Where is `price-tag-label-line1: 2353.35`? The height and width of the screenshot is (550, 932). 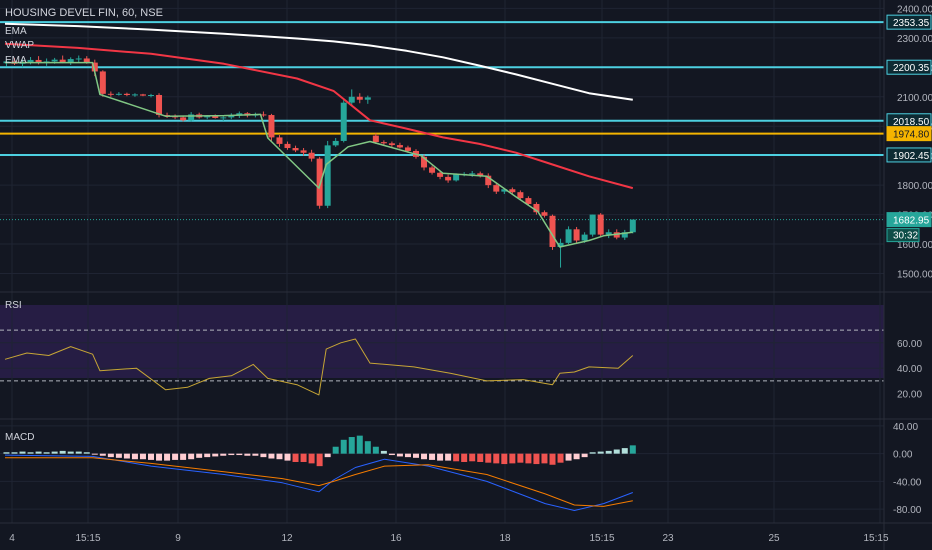 price-tag-label-line1: 2353.35 is located at coordinates (911, 23).